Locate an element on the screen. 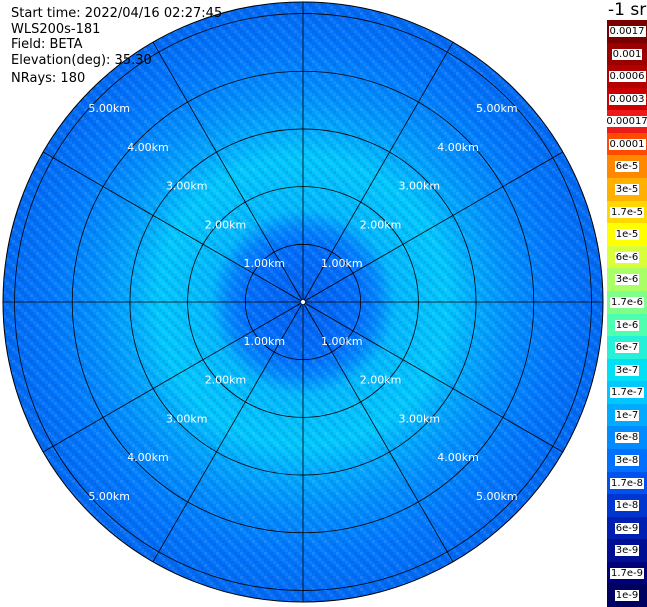 The width and height of the screenshot is (647, 607). colorbar-tick-label: 1e-9 is located at coordinates (627, 596).